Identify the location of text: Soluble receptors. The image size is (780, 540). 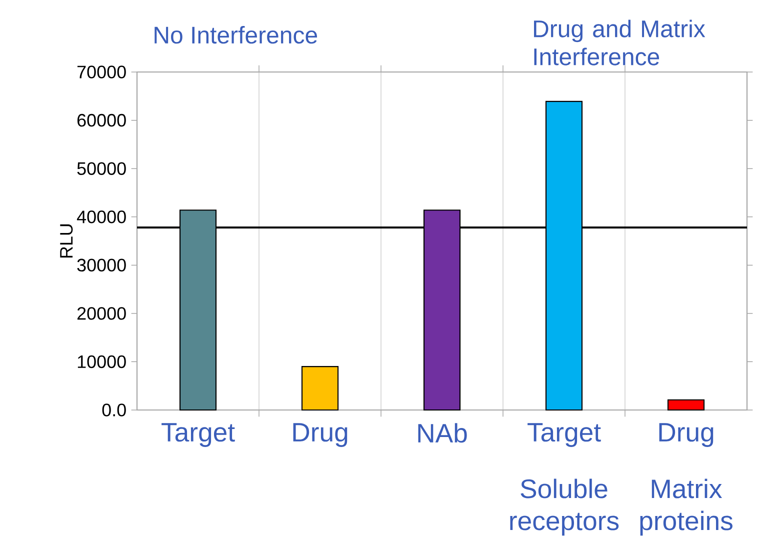
(564, 507).